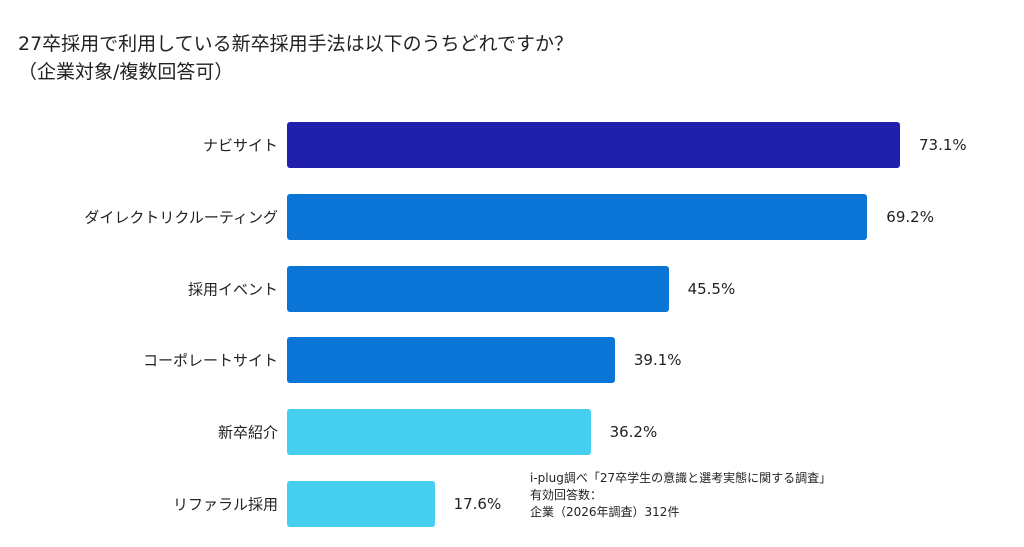 This screenshot has height=547, width=1024. I want to click on category-label: ナビサイト, so click(240, 145).